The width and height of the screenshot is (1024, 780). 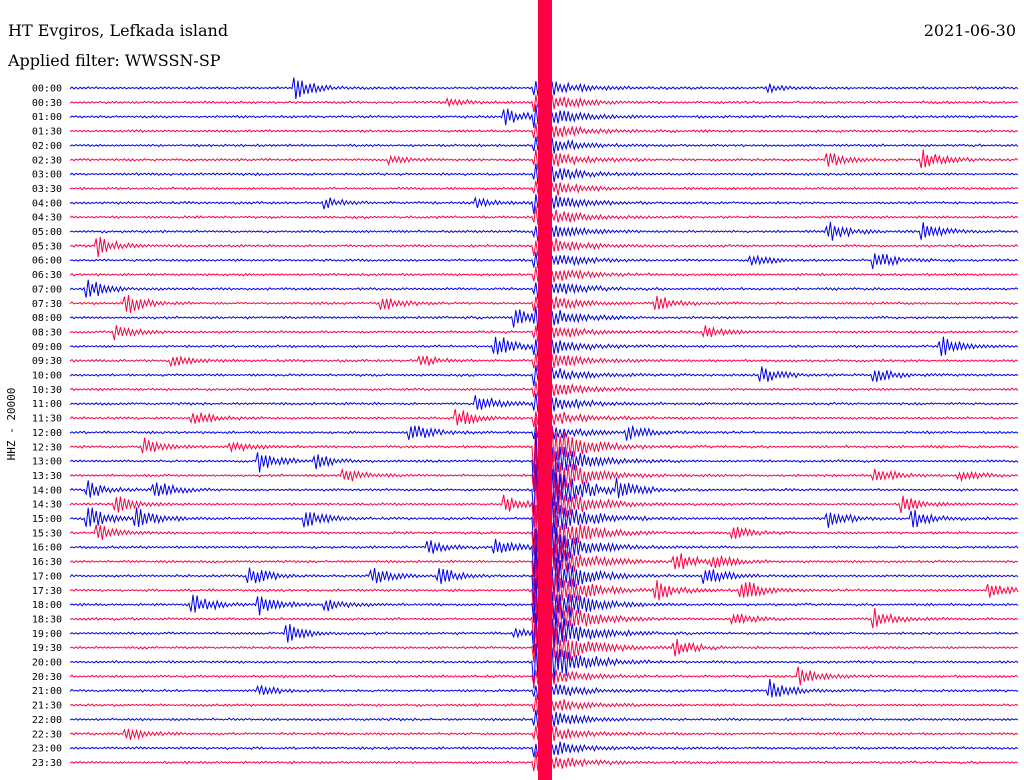 I want to click on time-tick-label: 08:00, so click(x=47, y=318).